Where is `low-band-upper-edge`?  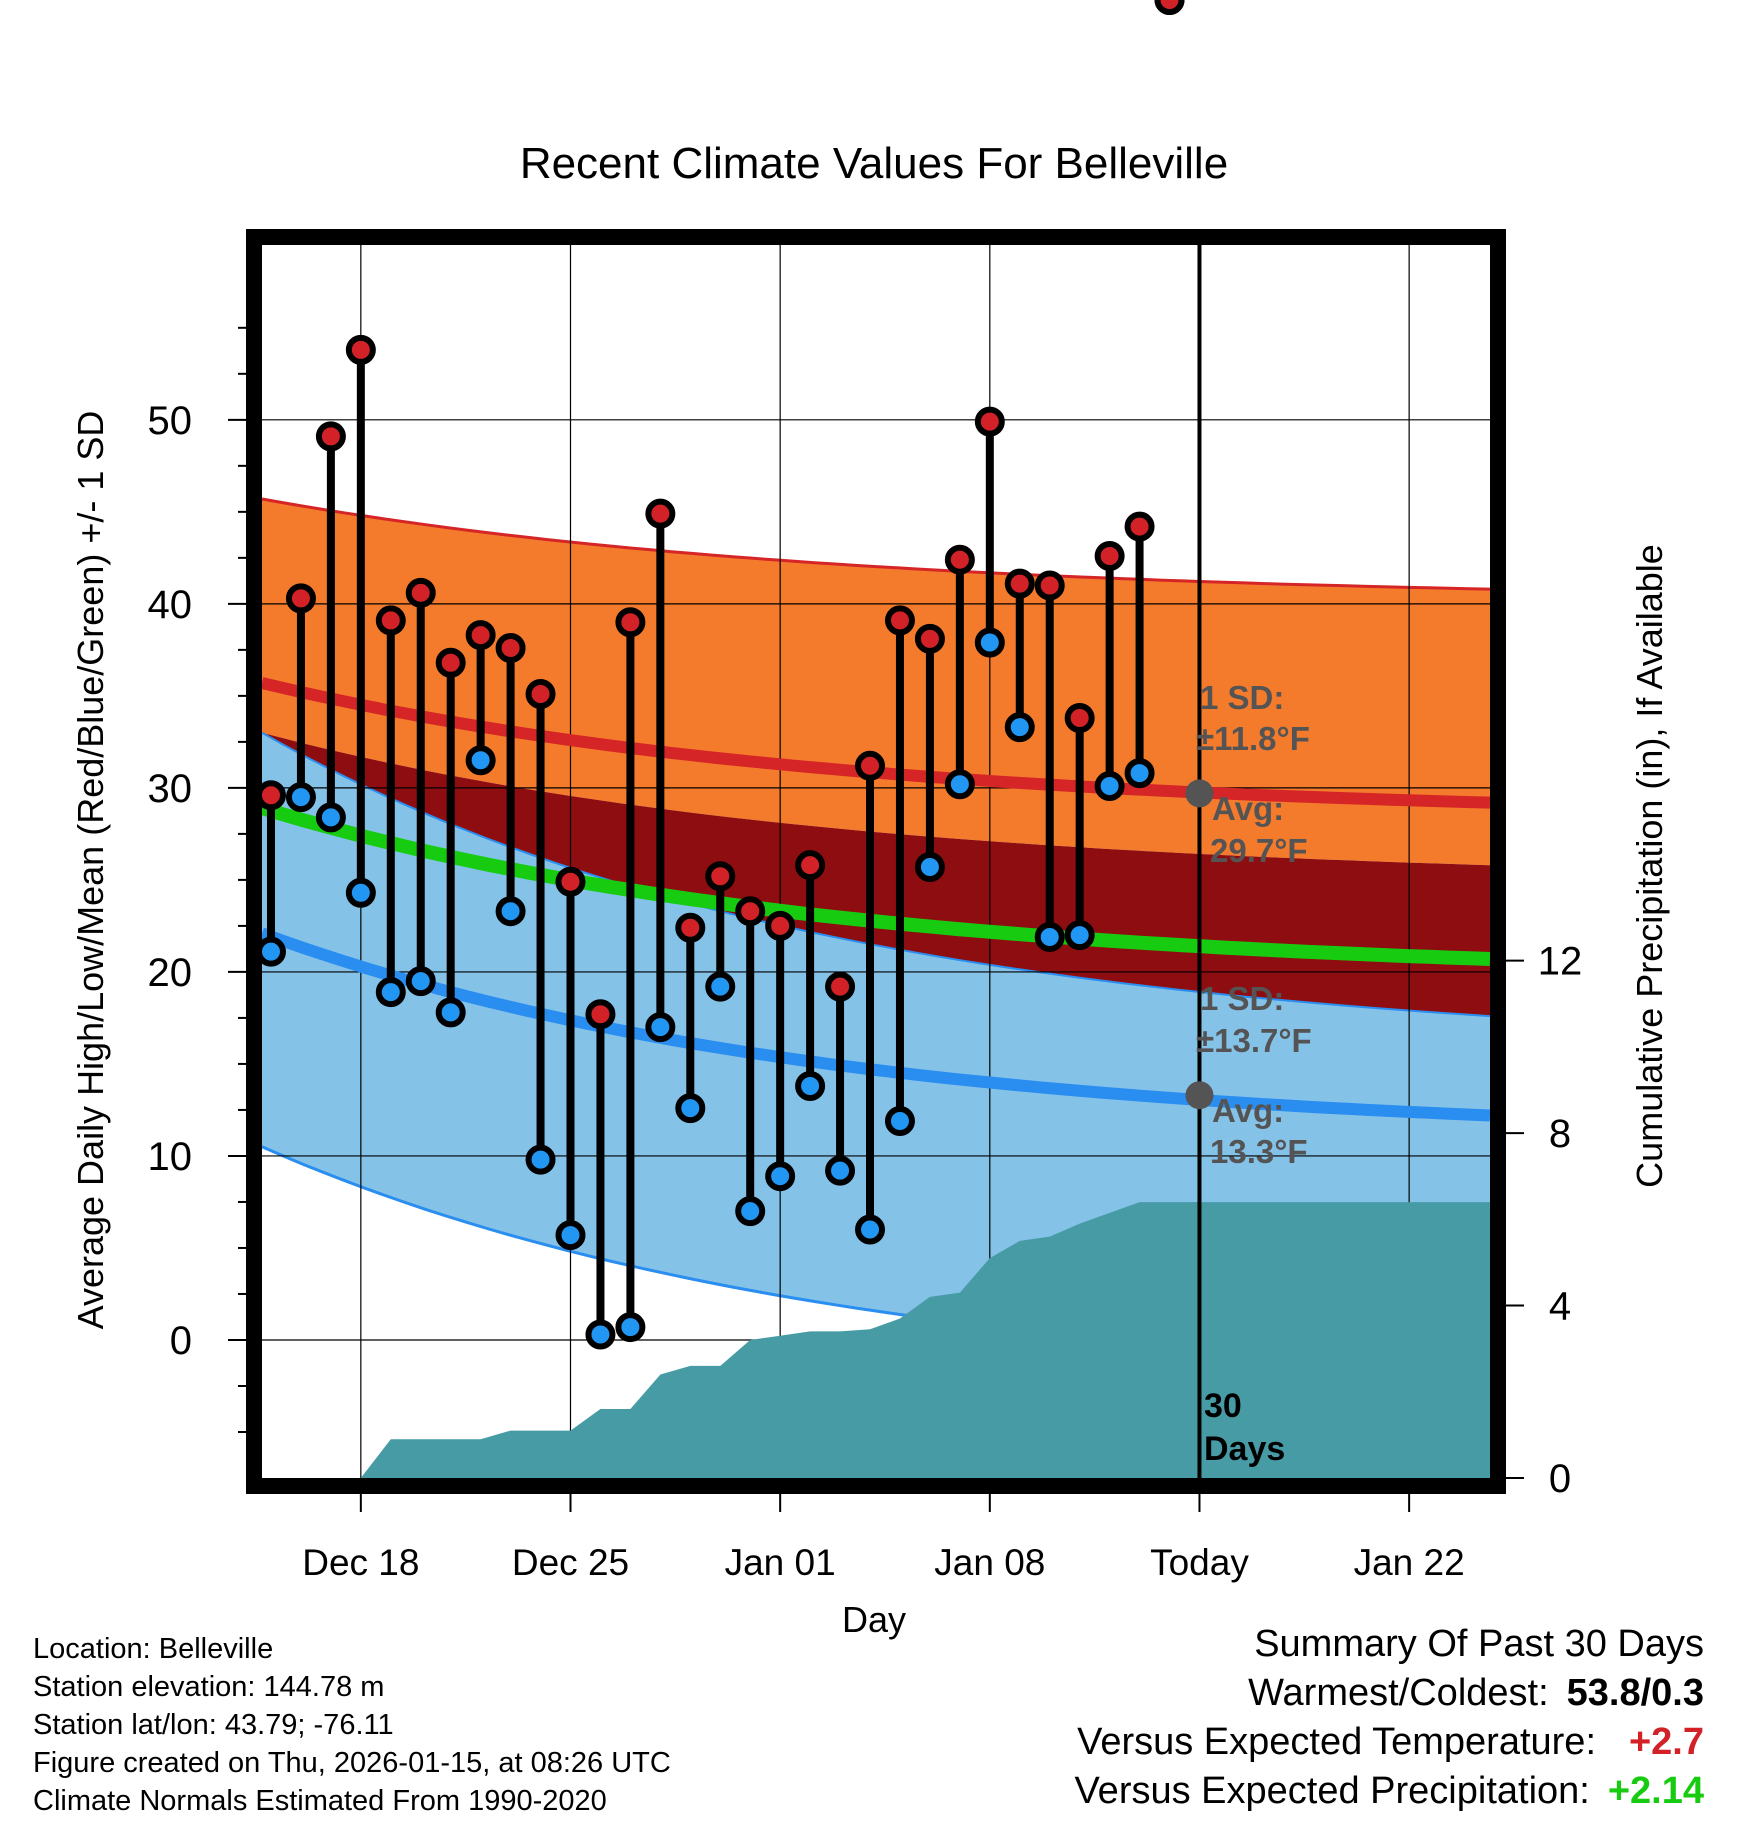
low-band-upper-edge is located at coordinates (876, 874).